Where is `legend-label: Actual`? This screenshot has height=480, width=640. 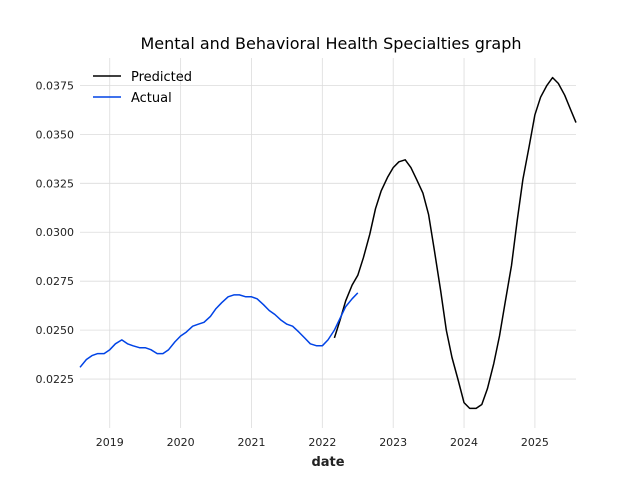 legend-label: Actual is located at coordinates (151, 98).